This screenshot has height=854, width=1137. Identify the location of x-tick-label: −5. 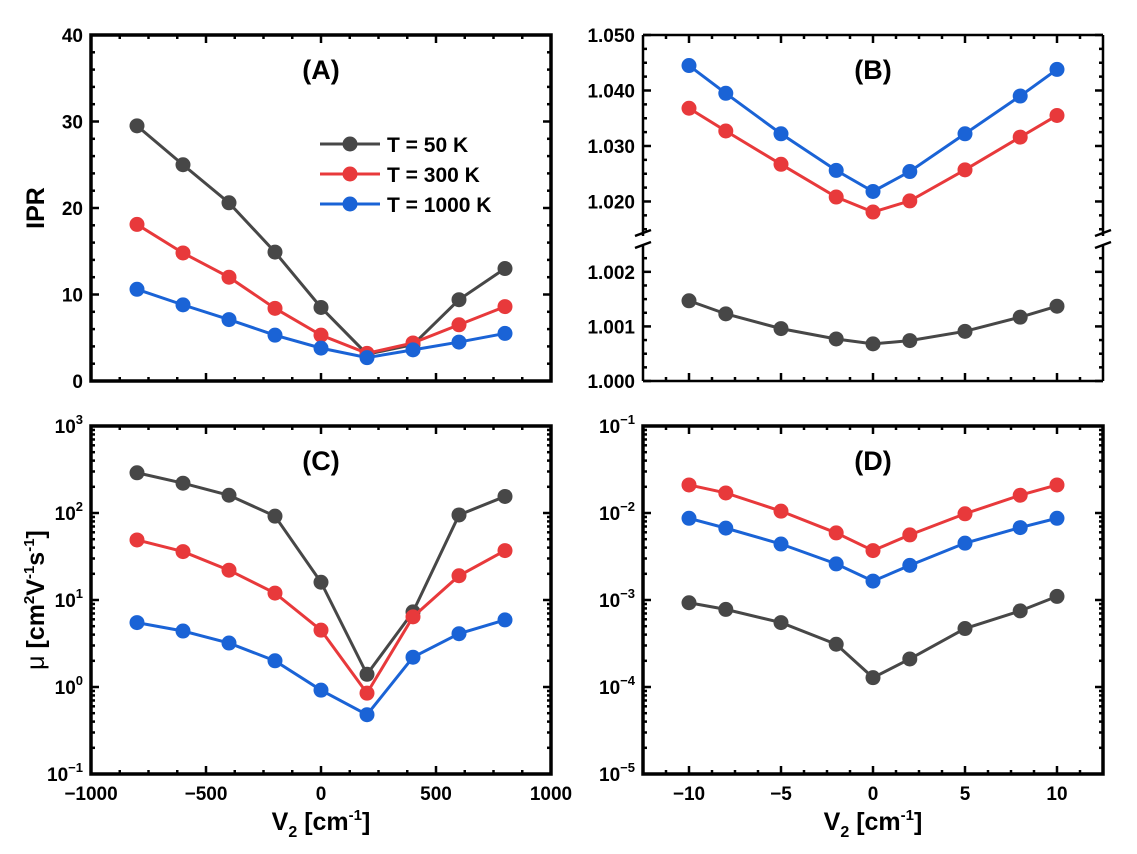
(781, 794).